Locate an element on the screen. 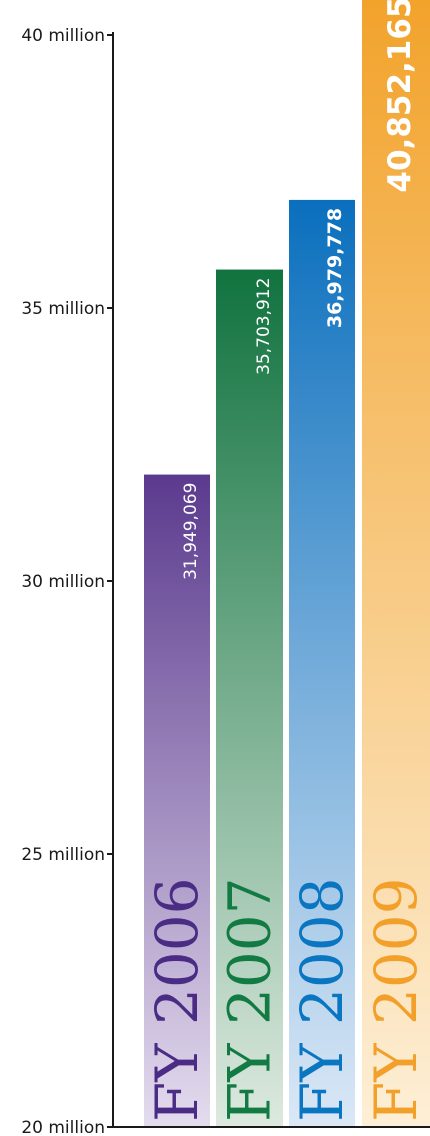 This screenshot has width=430, height=1136. category-label: FY 2007 is located at coordinates (250, 999).